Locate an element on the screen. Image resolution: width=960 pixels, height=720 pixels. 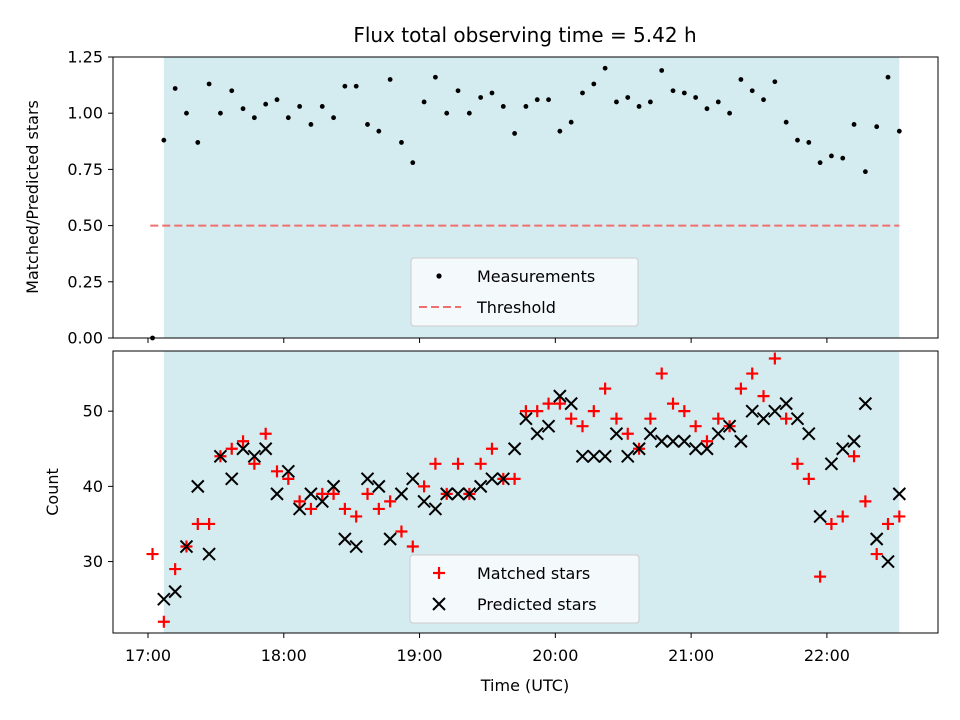
predicted-point-1947 is located at coordinates (526, 418).